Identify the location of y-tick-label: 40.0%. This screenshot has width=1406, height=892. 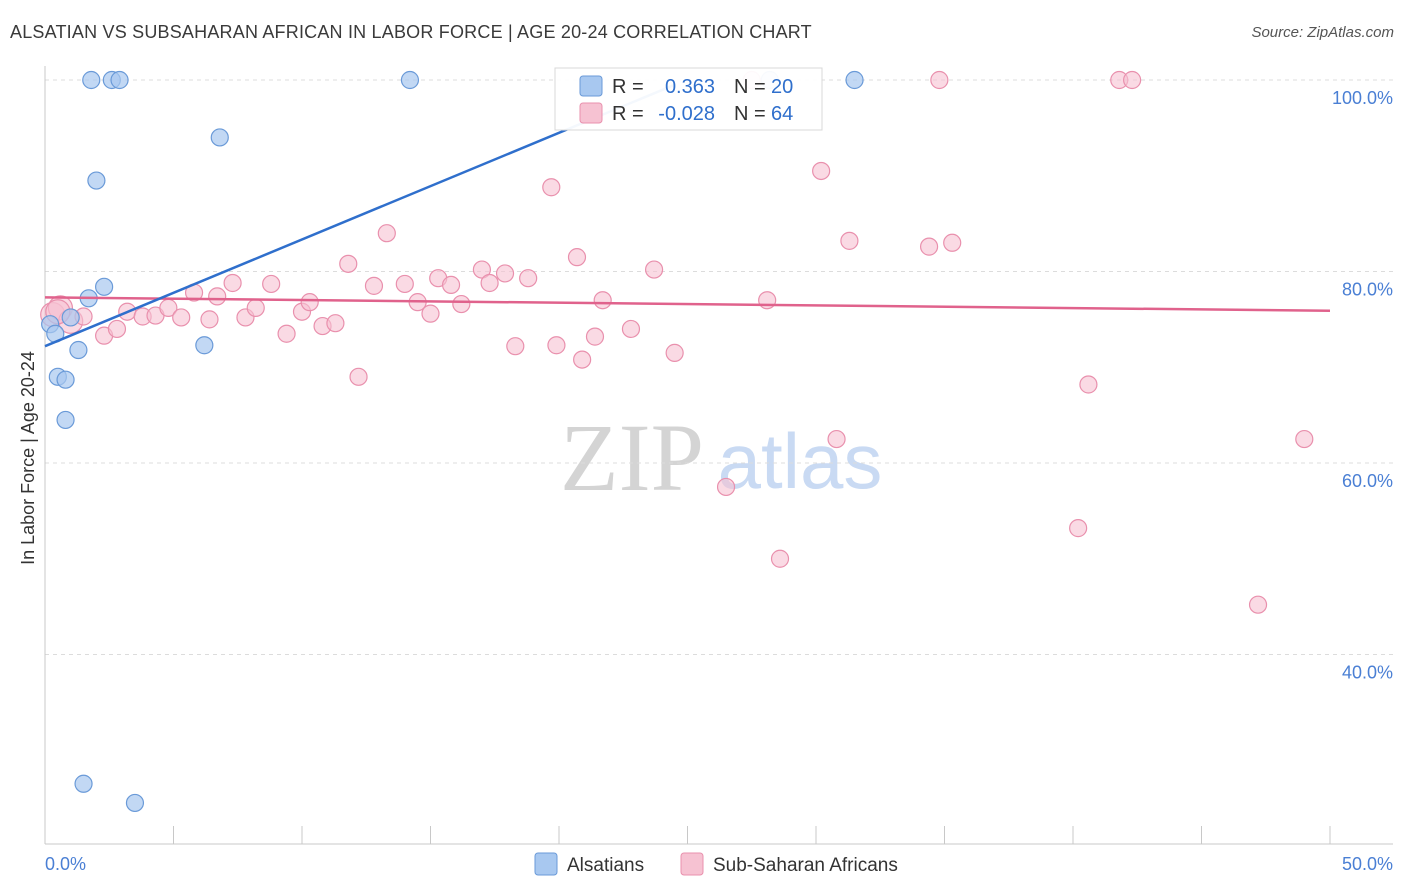
(1367, 673).